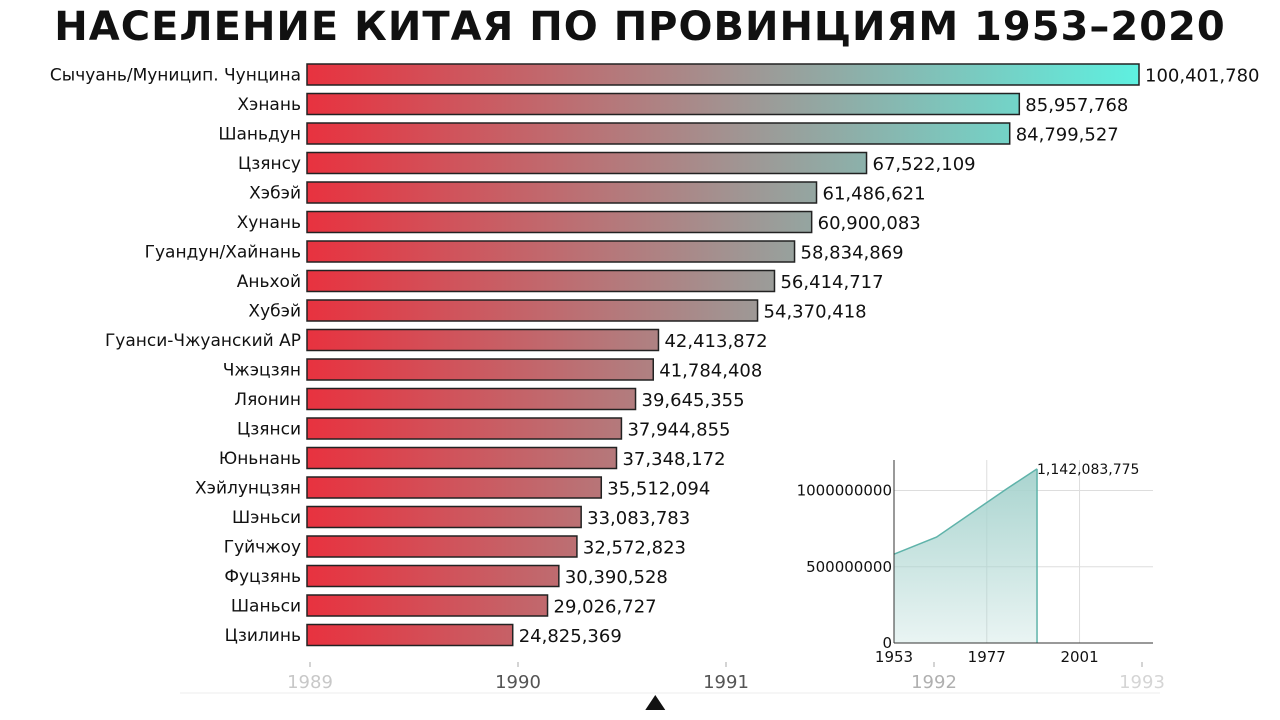 The height and width of the screenshot is (720, 1280). What do you see at coordinates (673, 459) in the screenshot?
I see `value-label: 37,348,172` at bounding box center [673, 459].